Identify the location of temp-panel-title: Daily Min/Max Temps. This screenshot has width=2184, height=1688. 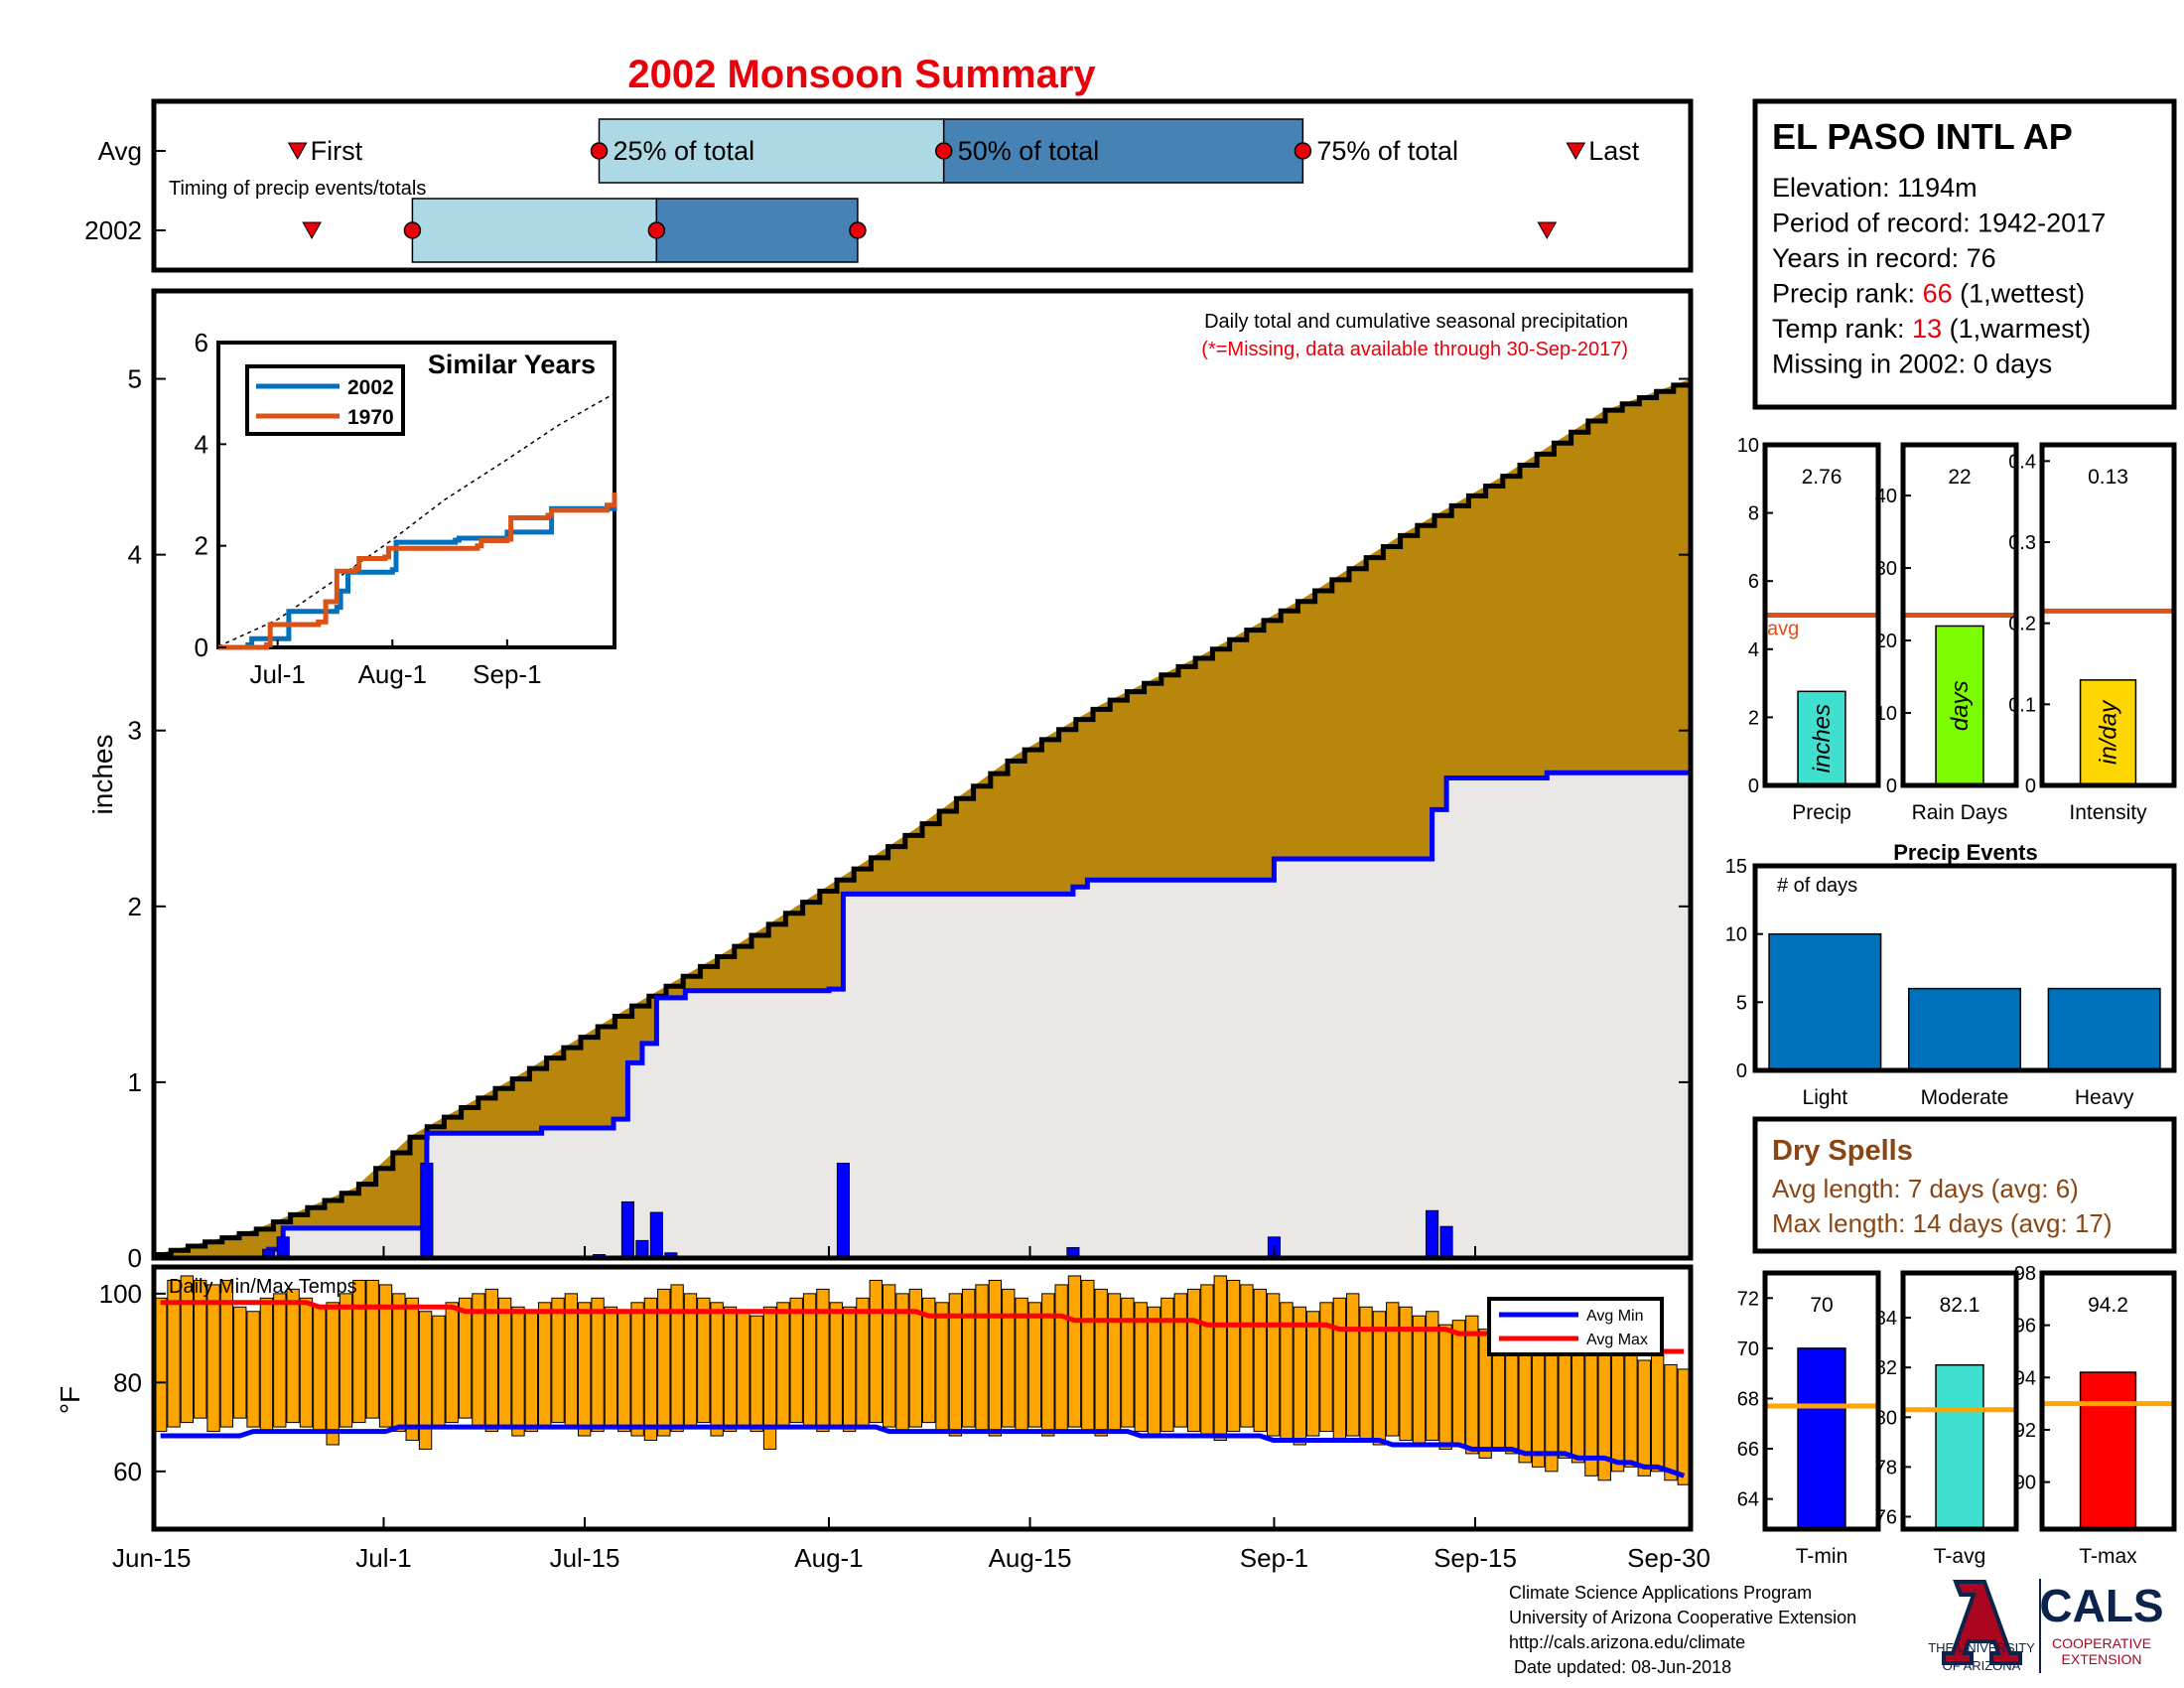
(263, 1287).